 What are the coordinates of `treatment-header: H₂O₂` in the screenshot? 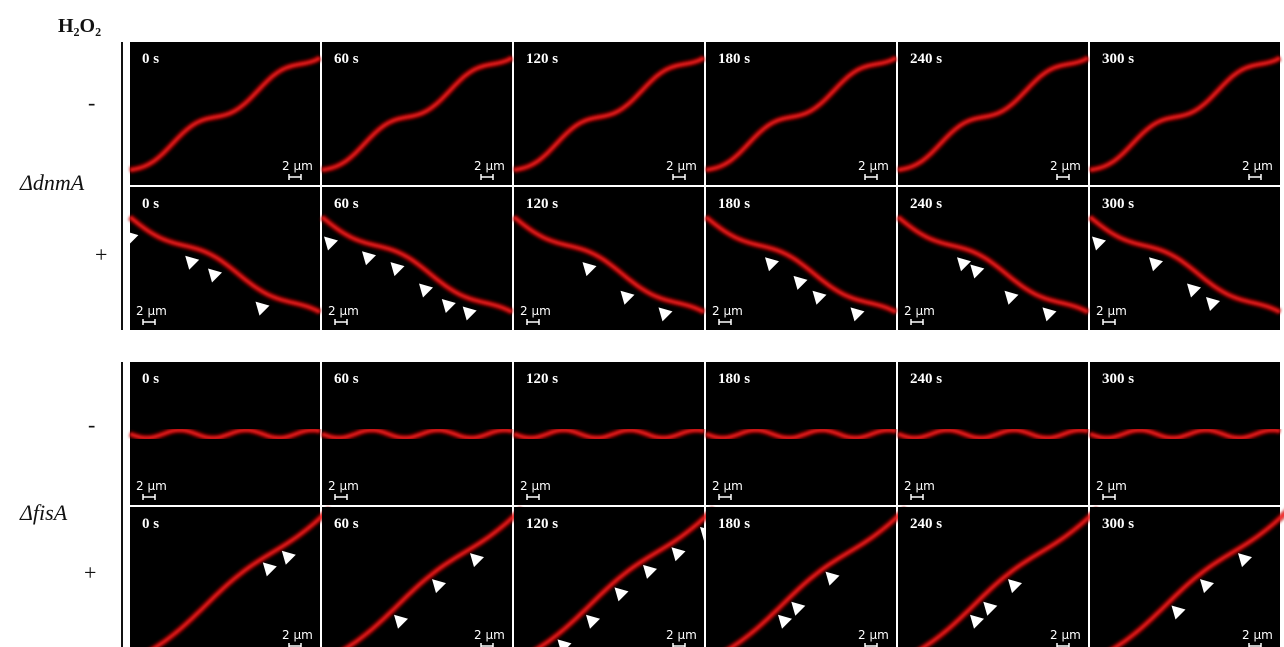 It's located at (79, 26).